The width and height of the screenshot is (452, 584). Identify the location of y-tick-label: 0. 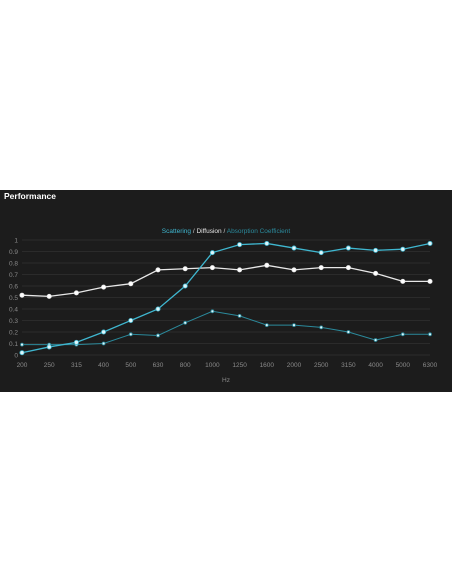
(16, 355).